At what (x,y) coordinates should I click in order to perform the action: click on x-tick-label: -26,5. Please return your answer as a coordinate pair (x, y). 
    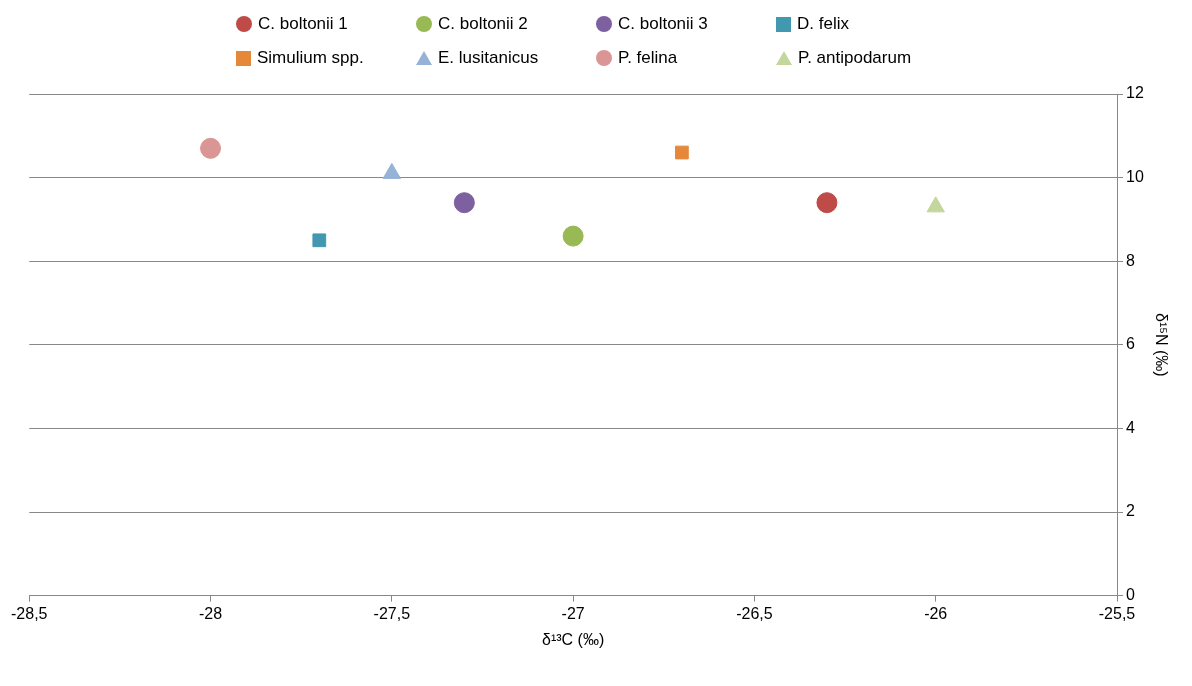
    Looking at the image, I should click on (754, 613).